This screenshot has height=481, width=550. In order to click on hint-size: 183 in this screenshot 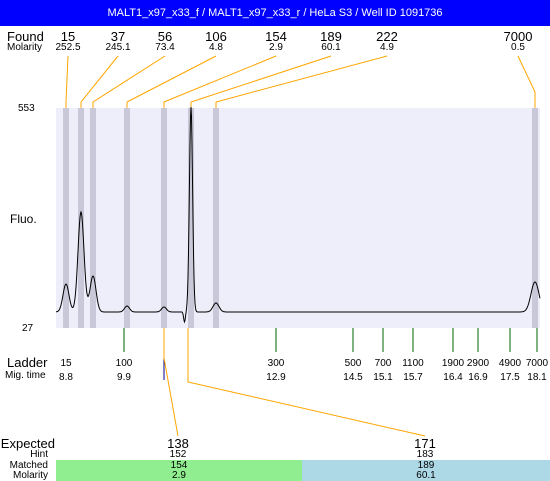, I will do `click(425, 454)`.